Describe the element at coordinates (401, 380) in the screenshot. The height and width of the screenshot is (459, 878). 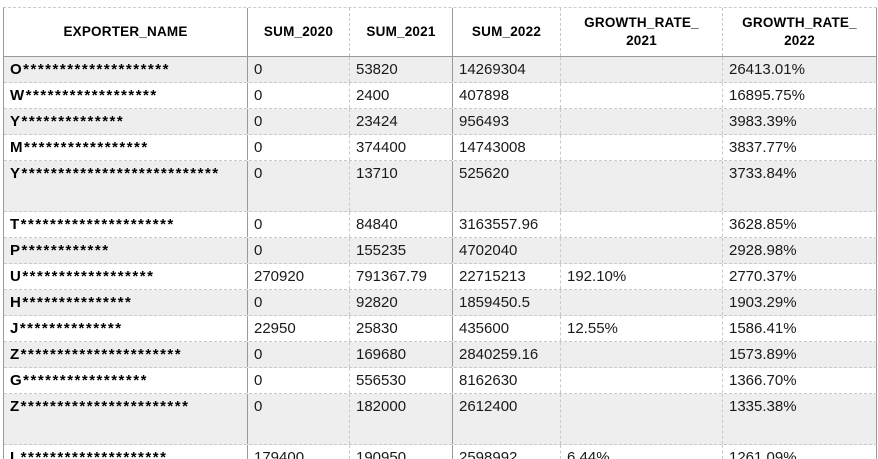
I see `cell-sum-2021: 556530` at that location.